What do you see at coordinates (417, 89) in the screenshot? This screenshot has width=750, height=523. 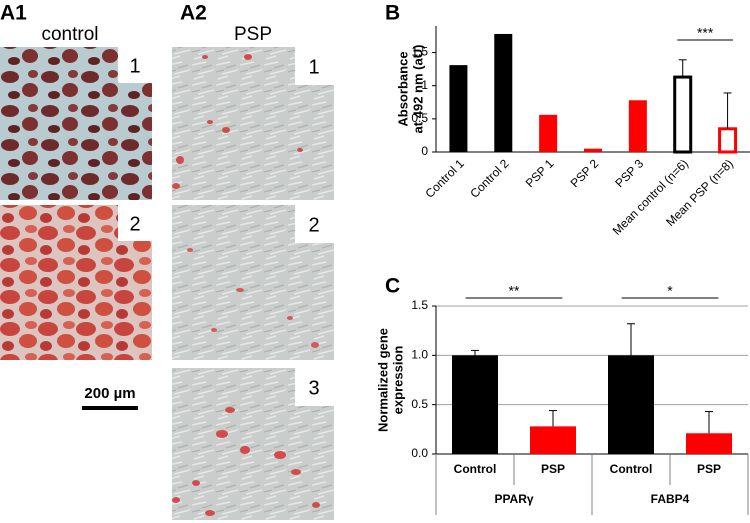 I see `y-axis-label: at 492 nm (aU)` at bounding box center [417, 89].